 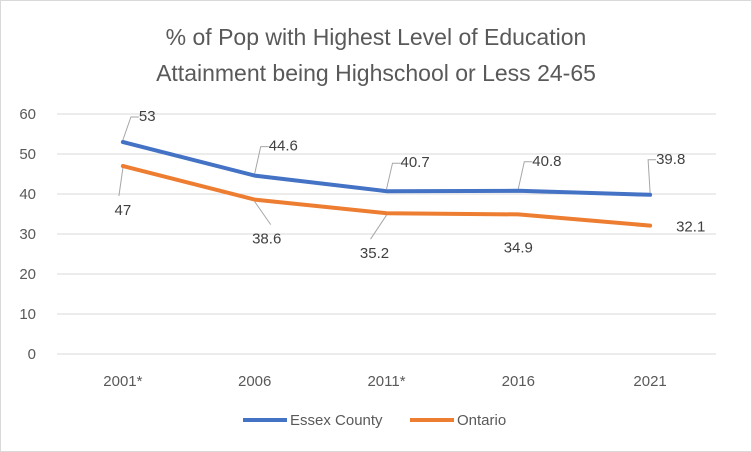 I want to click on x-tick-label-2001: 2001*, so click(x=122, y=381).